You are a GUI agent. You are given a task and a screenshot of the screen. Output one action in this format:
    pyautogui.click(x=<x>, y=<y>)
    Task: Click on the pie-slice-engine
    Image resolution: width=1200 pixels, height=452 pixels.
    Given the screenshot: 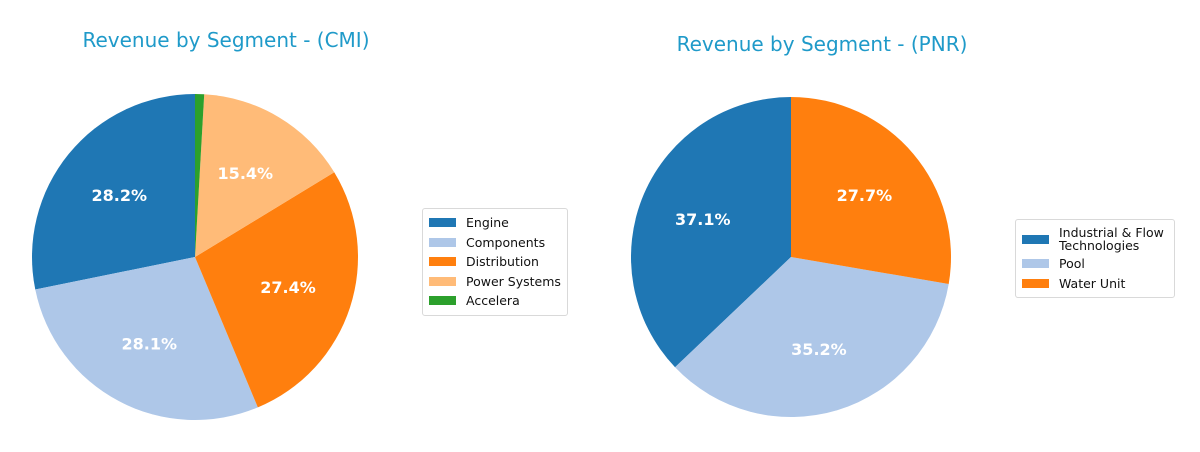 What is the action you would take?
    pyautogui.click(x=113, y=192)
    